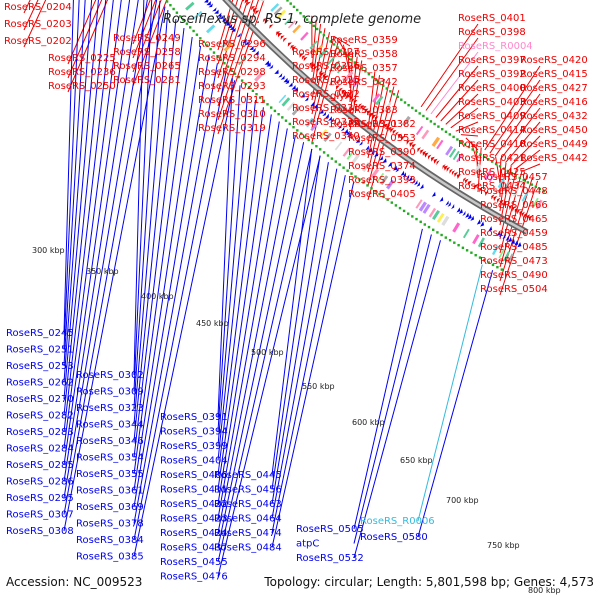 This screenshot has width=600, height=600. I want to click on gene-label: RoseRS_0302, so click(110, 375).